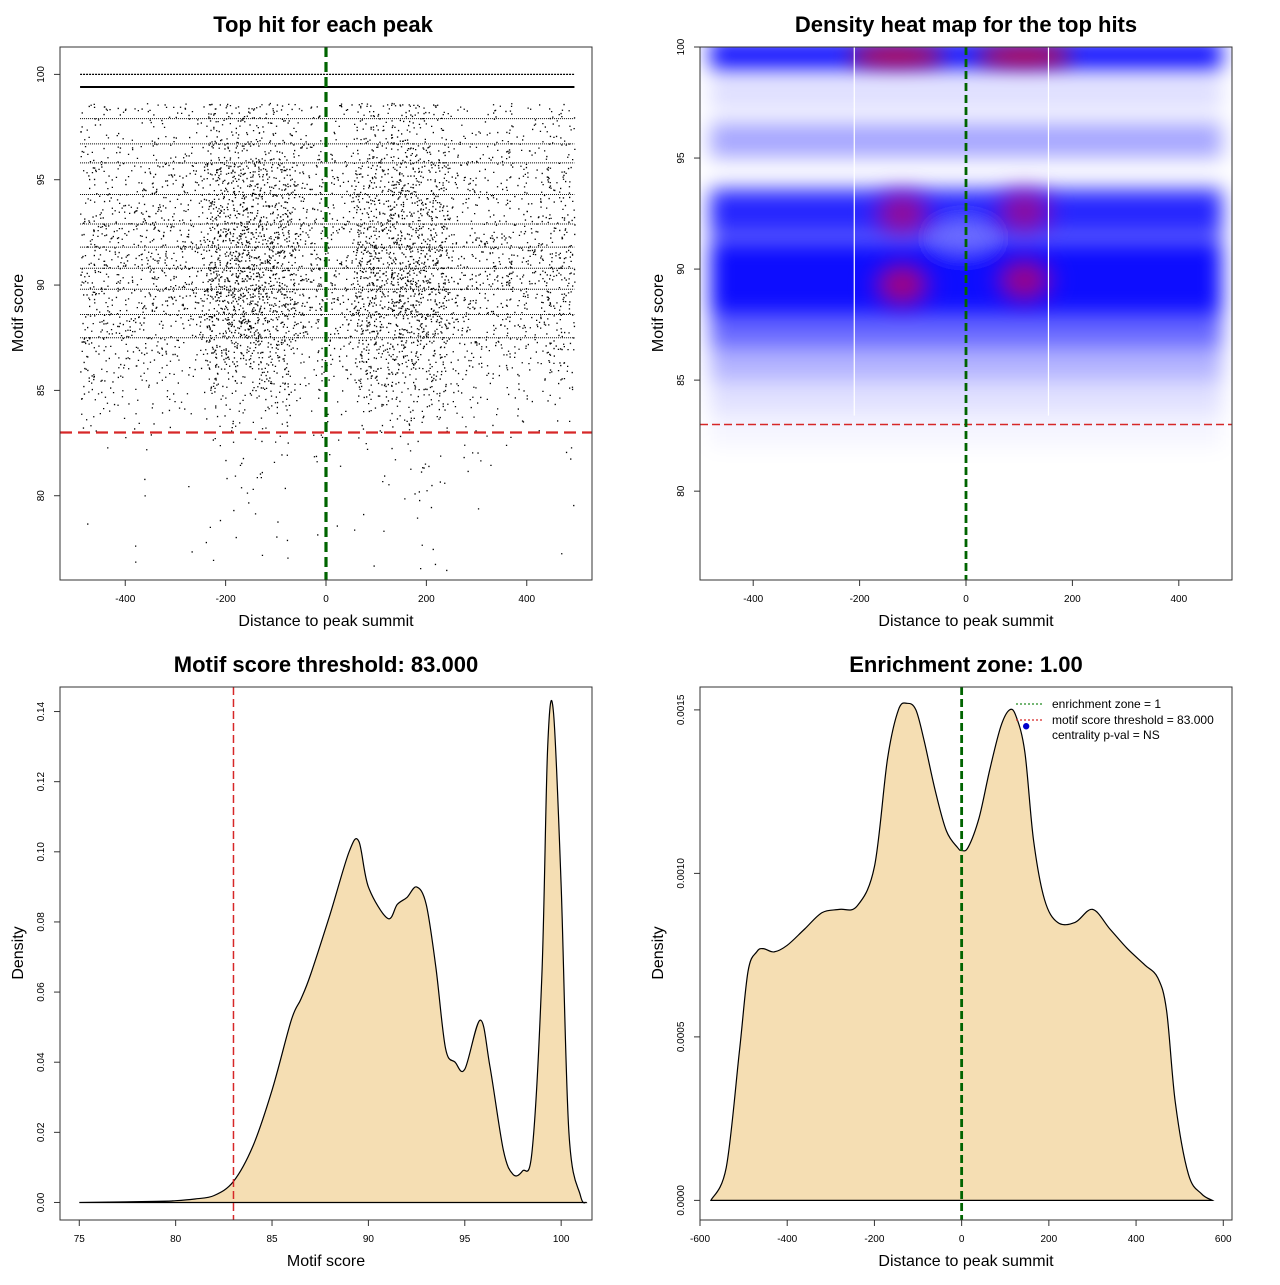  What do you see at coordinates (326, 664) in the screenshot?
I see `chart-title: Motif score threshold: 83.000` at bounding box center [326, 664].